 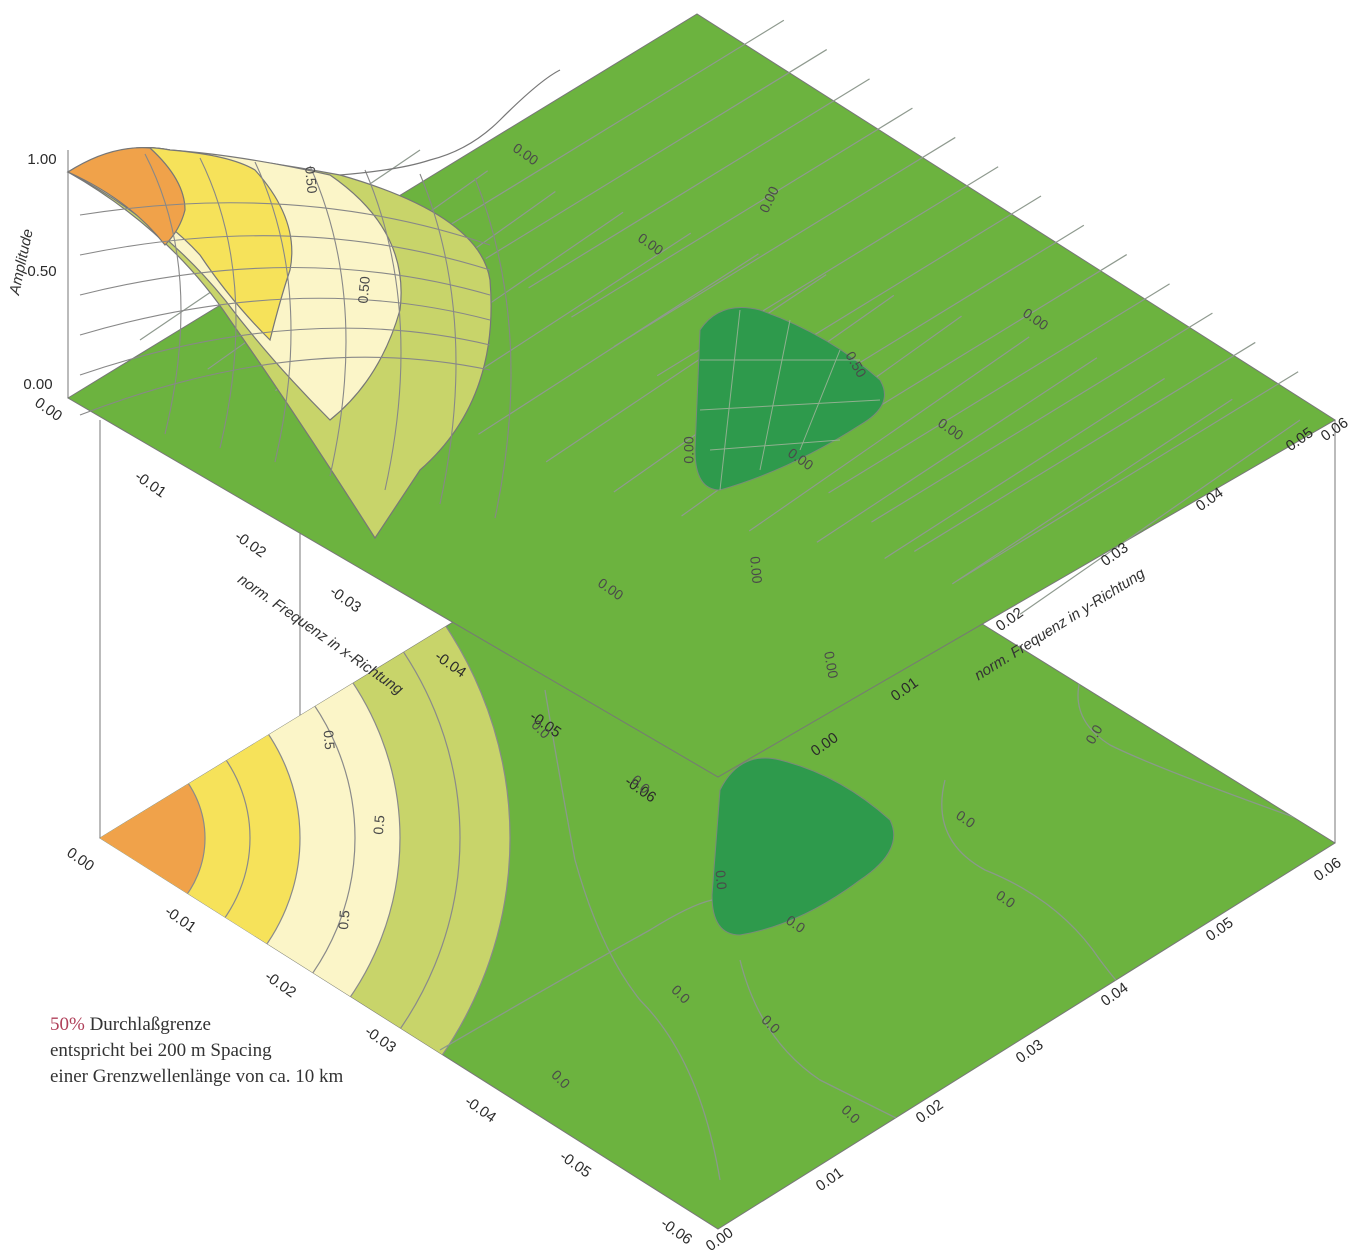 I want to click on top-x-tick-label: -0.01, so click(x=150, y=485).